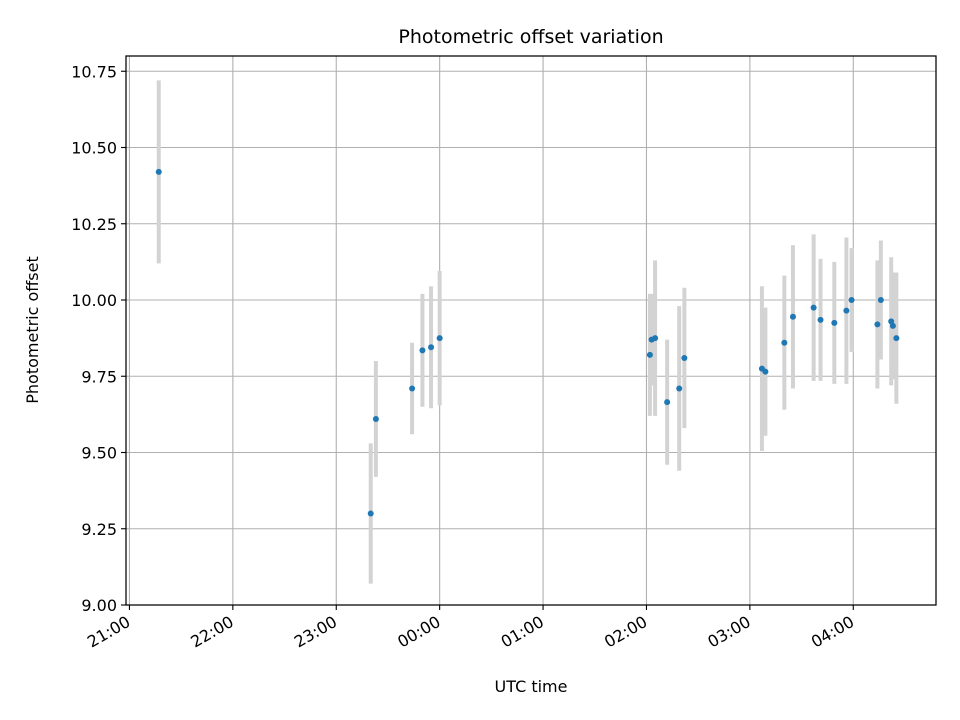 The height and width of the screenshot is (720, 960). I want to click on y-tick-label: 10.75, so click(94, 71).